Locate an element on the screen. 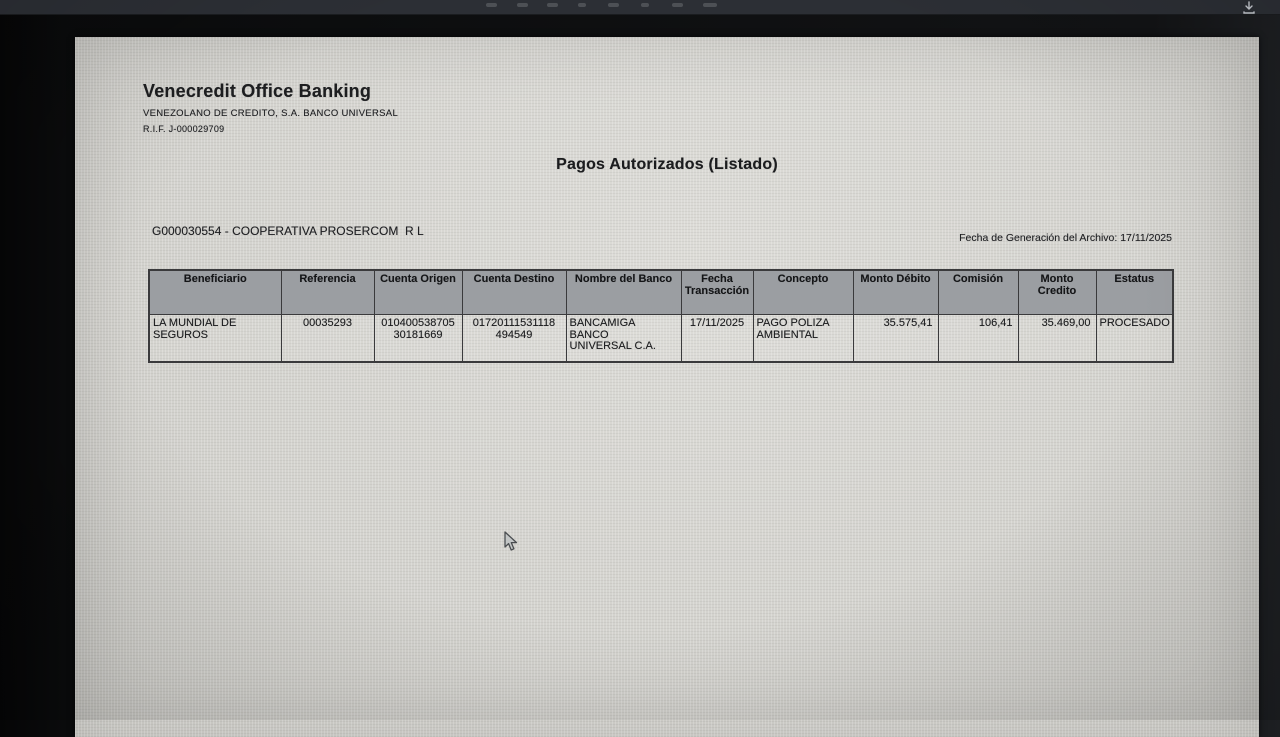 This screenshot has height=737, width=1280. column-header: Monto Credito is located at coordinates (1057, 292).